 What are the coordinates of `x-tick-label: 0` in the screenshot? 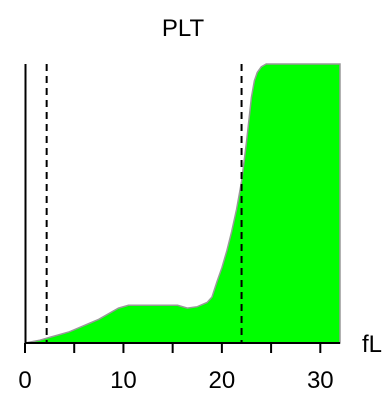 It's located at (24, 380).